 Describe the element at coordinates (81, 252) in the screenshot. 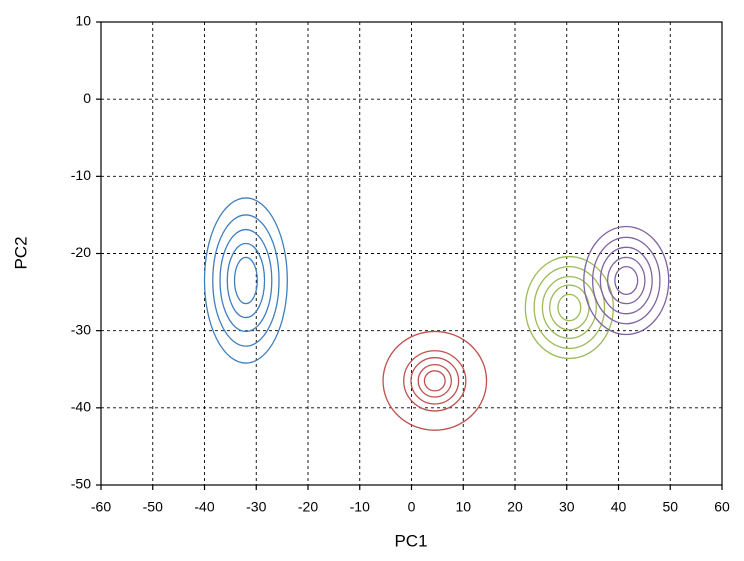

I see `y-tick-label: -20` at that location.